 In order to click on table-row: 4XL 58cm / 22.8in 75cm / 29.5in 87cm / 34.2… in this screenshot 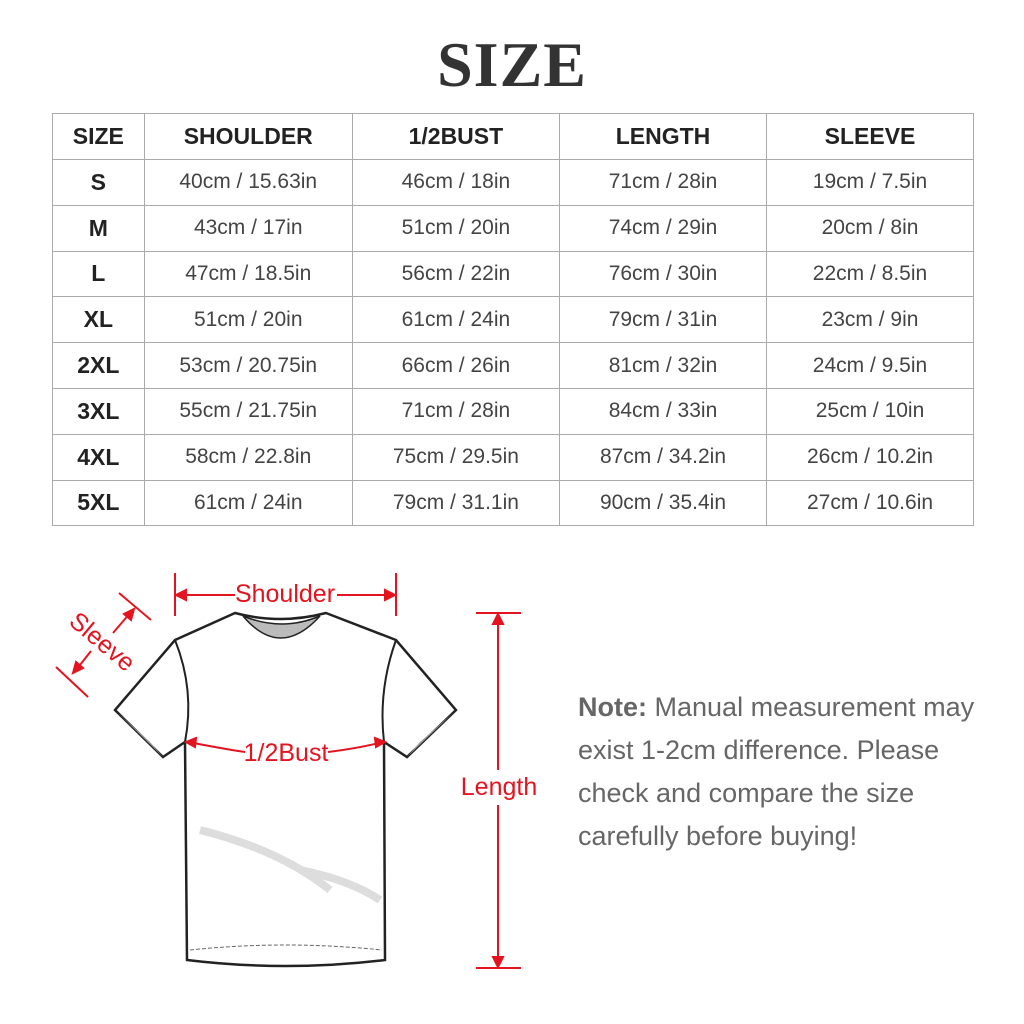, I will do `click(513, 457)`.